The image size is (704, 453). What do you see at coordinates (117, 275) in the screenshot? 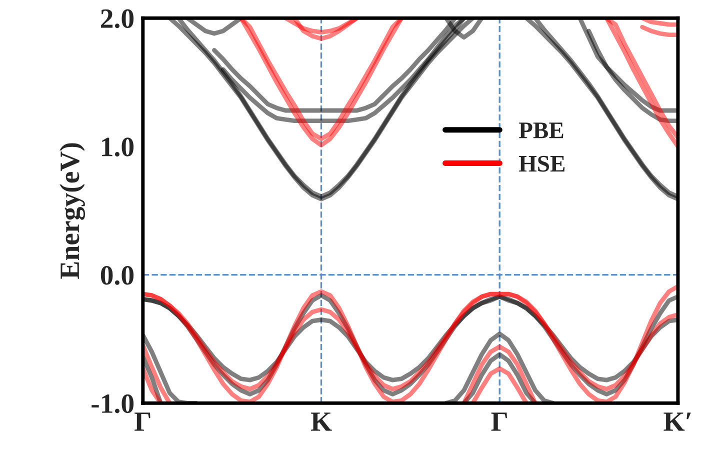
I see `y-tick-label: 0.0` at bounding box center [117, 275].